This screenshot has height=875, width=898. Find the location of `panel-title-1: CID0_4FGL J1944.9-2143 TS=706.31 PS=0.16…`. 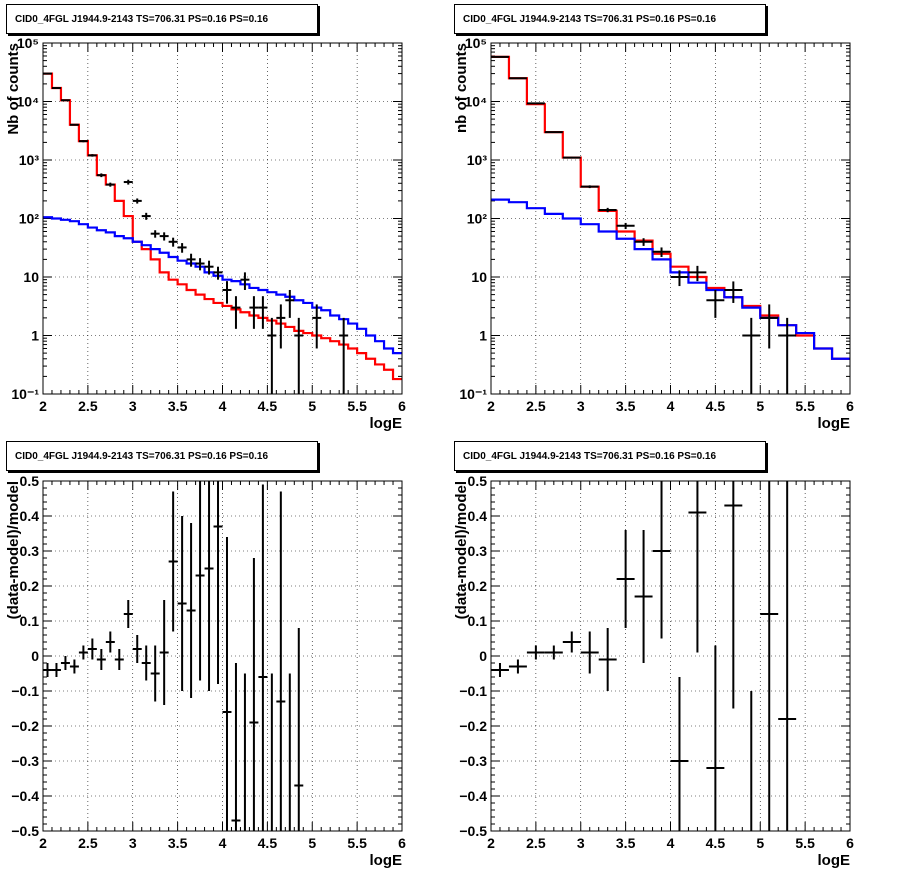

panel-title-1: CID0_4FGL J1944.9-2143 TS=706.31 PS=0.16… is located at coordinates (162, 19).